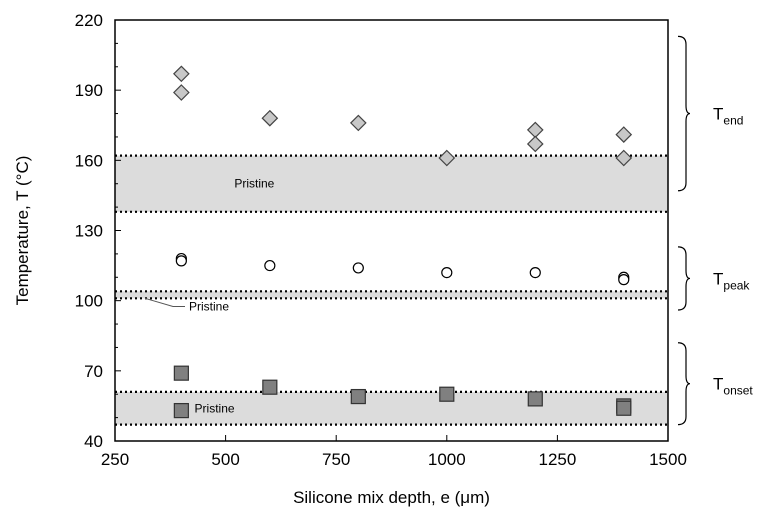 This screenshot has width=767, height=517. I want to click on band-label-peak: Pristine, so click(209, 307).